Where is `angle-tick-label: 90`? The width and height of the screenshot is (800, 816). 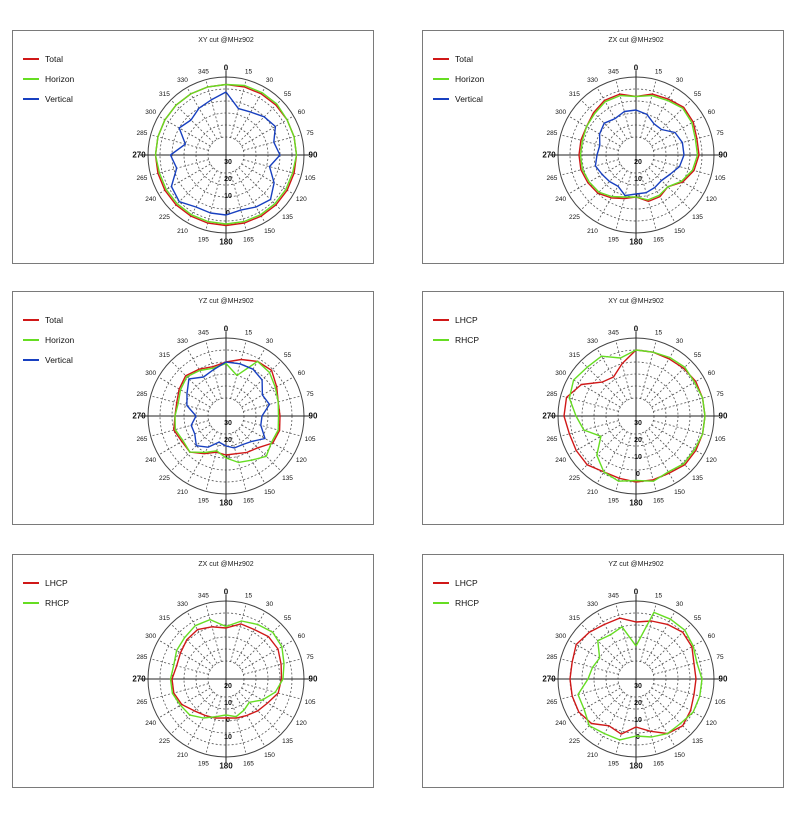 angle-tick-label: 90 is located at coordinates (723, 416).